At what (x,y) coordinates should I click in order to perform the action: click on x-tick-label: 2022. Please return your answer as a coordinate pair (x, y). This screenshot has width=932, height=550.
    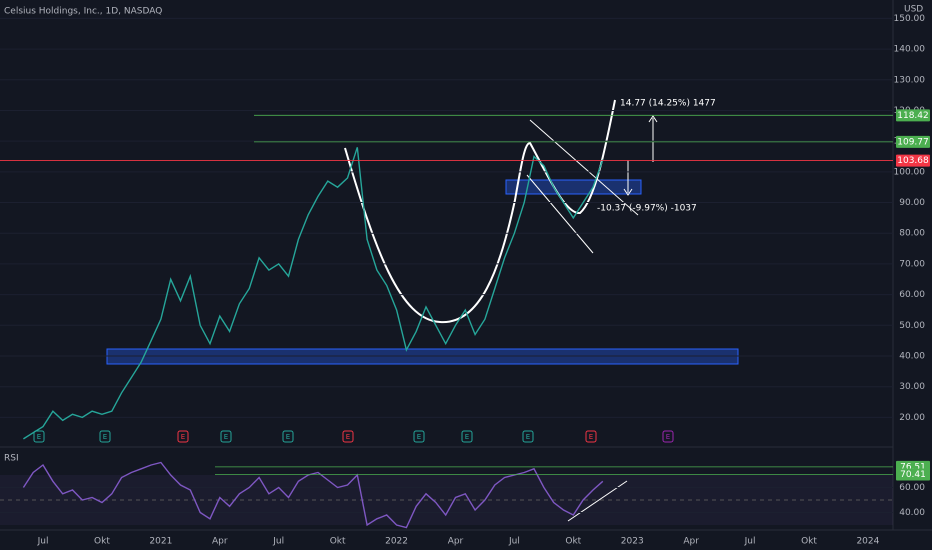
    Looking at the image, I should click on (396, 542).